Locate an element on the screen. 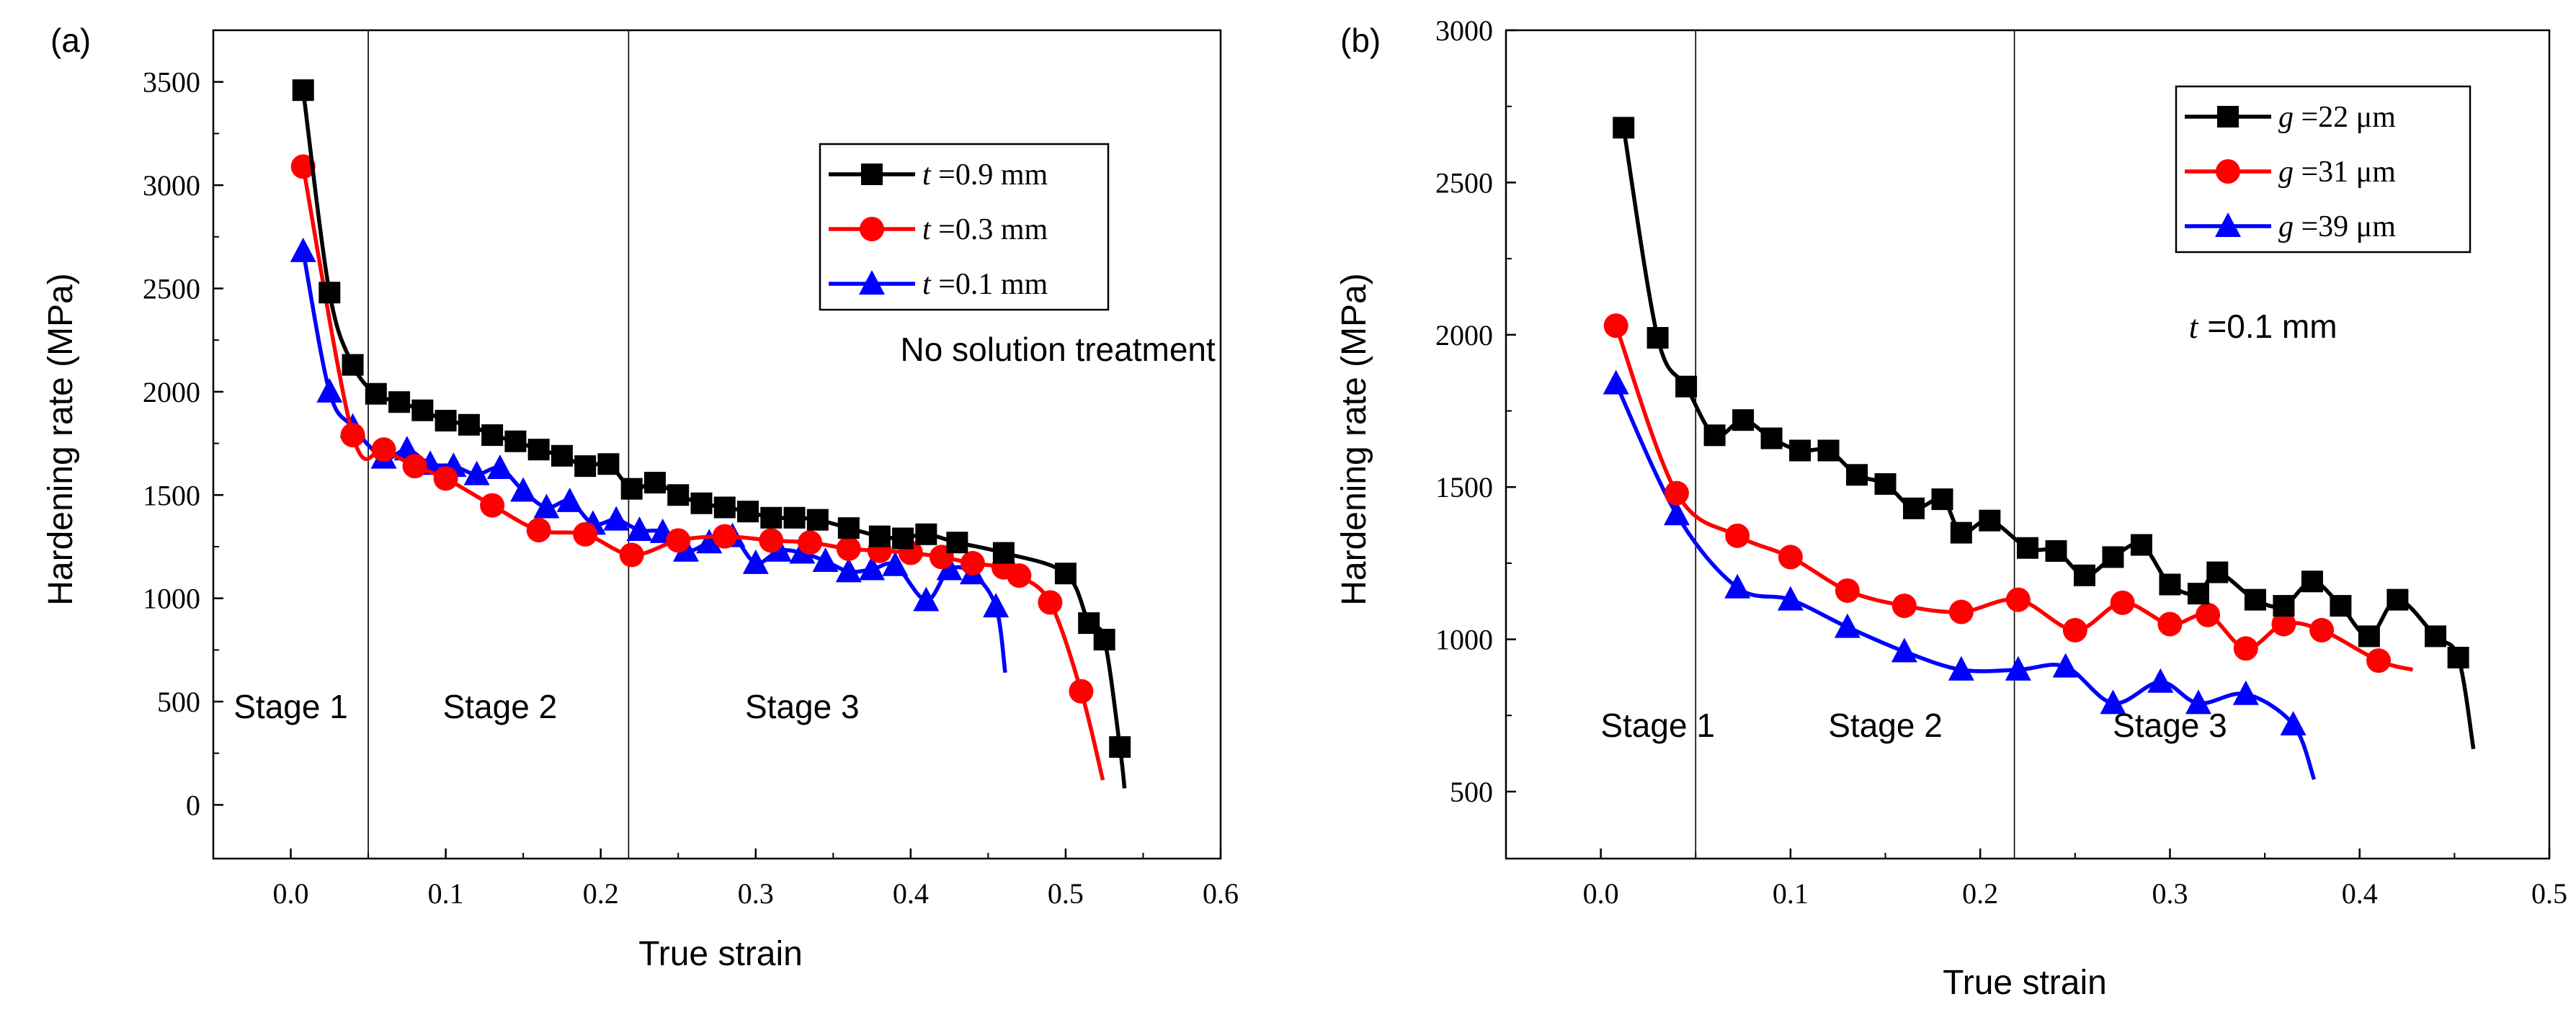 This screenshot has width=2576, height=1012. panel-b-legend-value: =31 μm is located at coordinates (2345, 172).